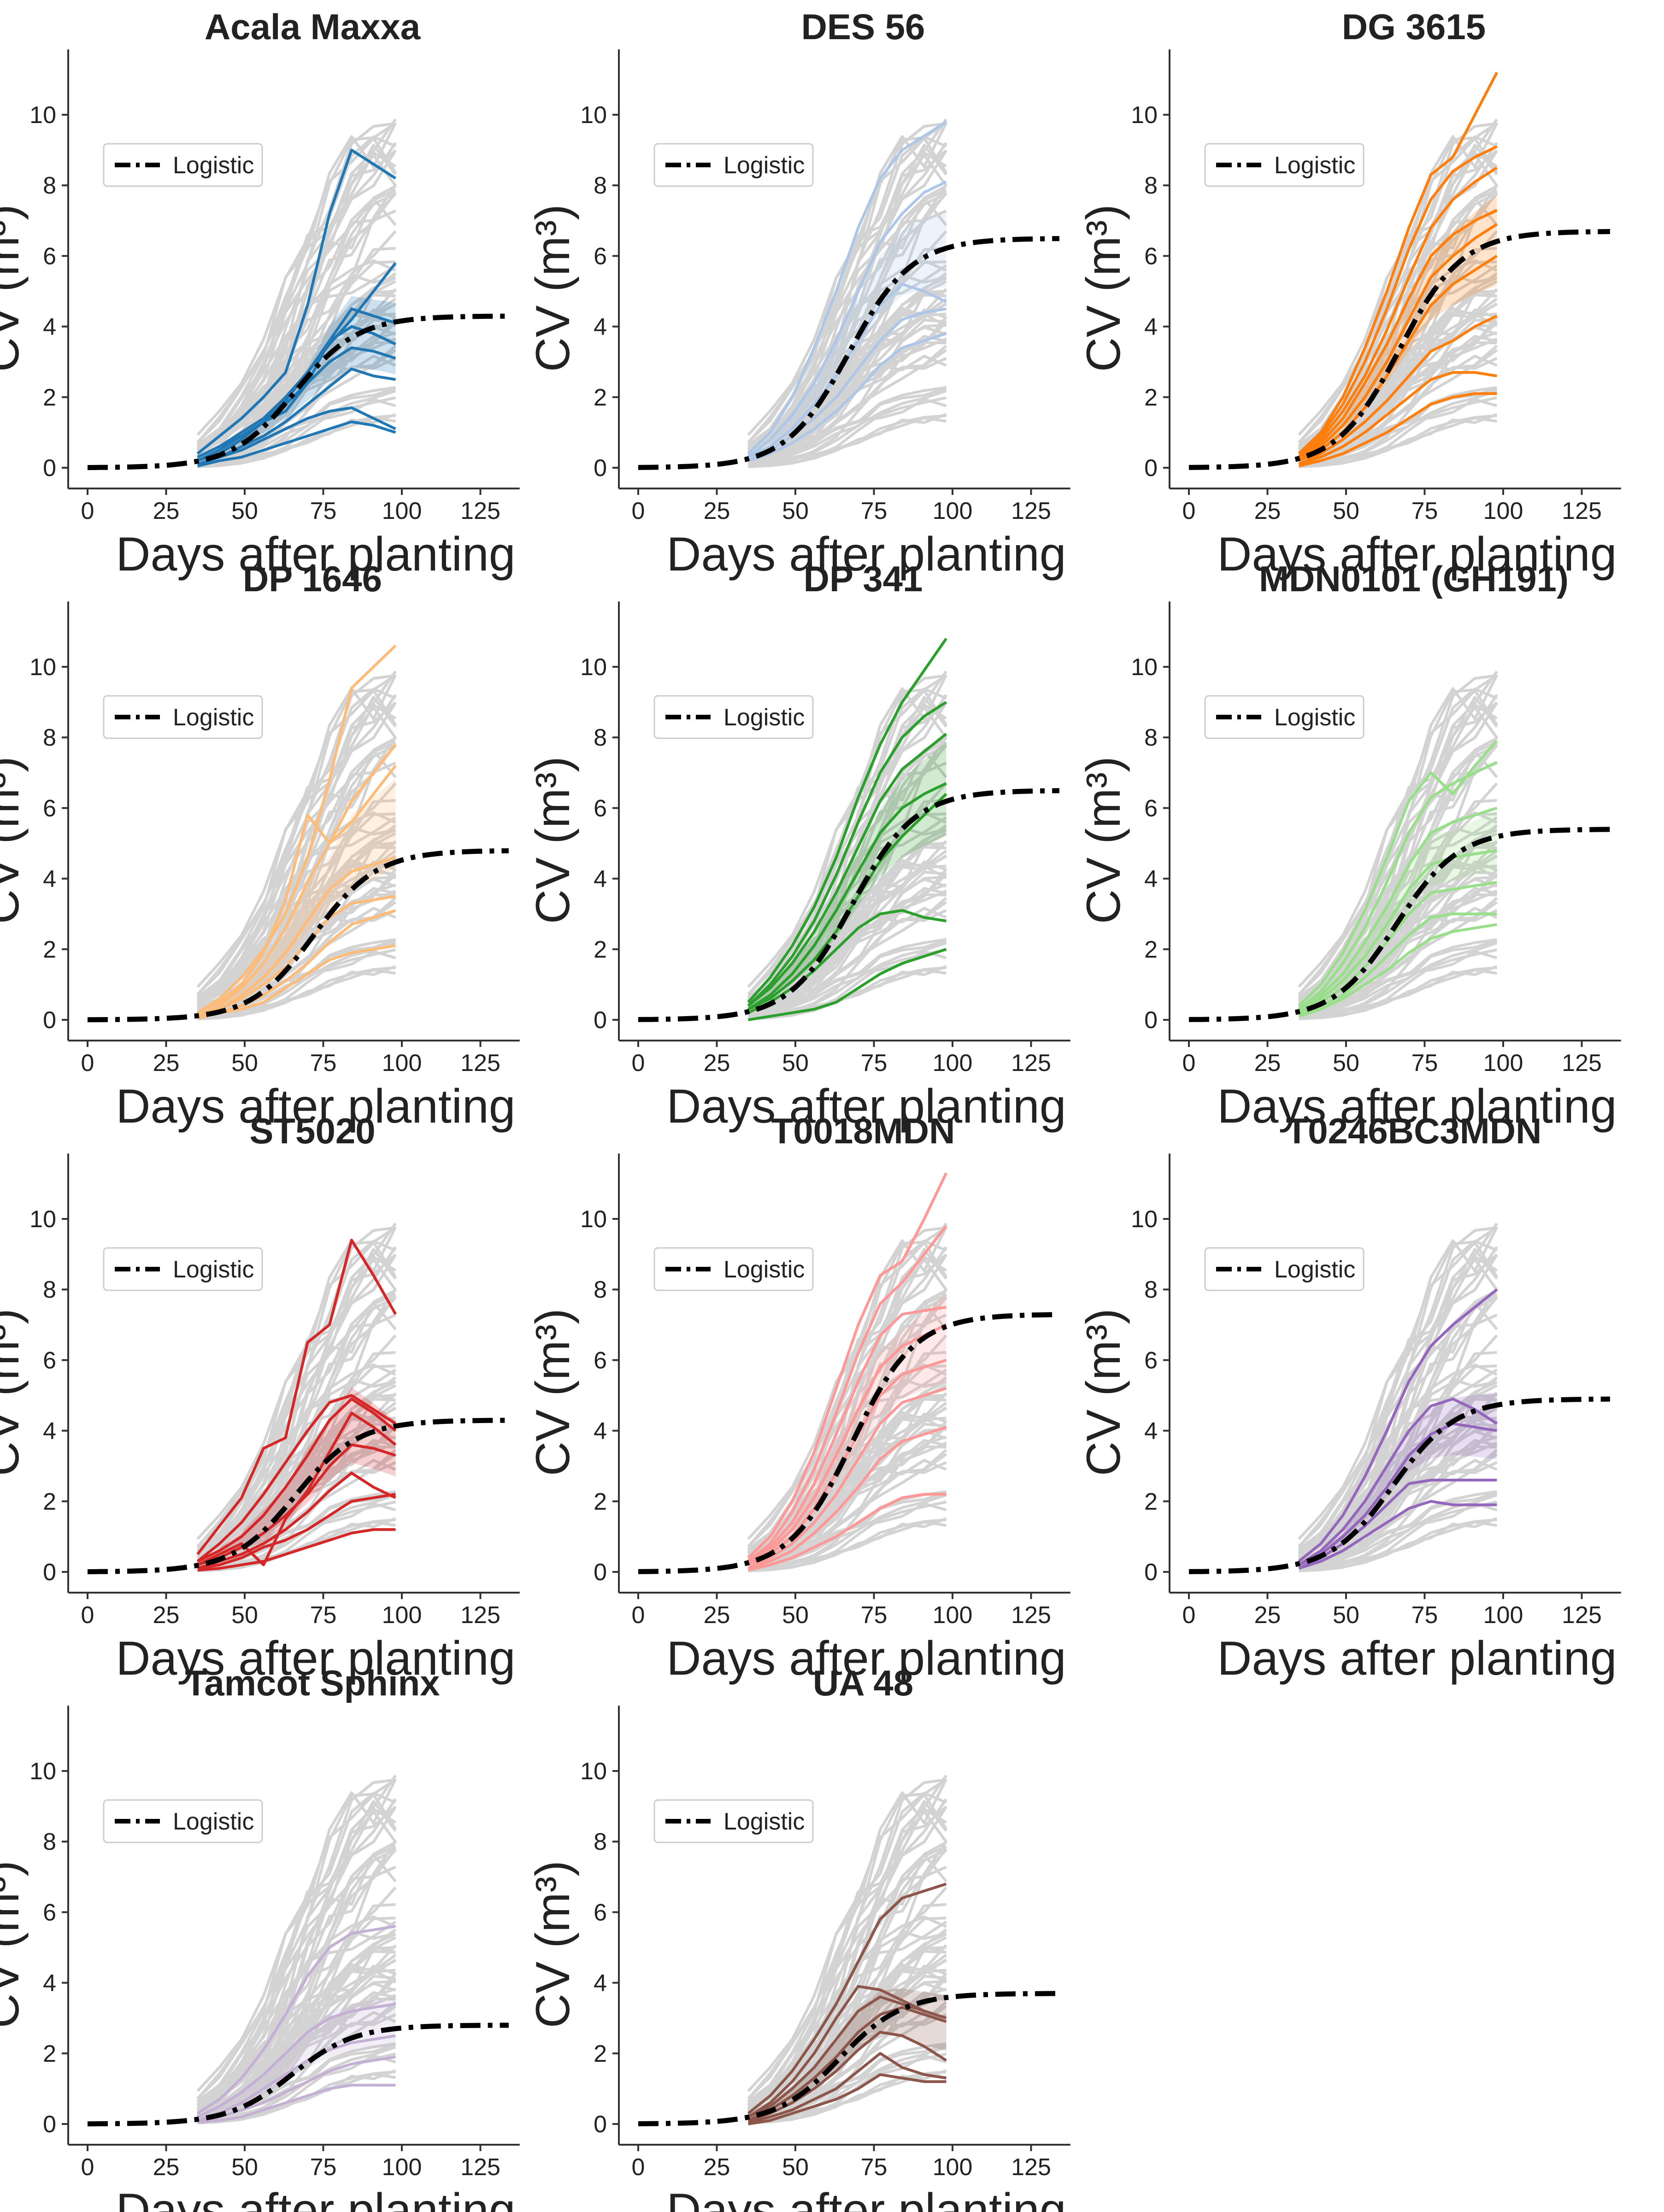  What do you see at coordinates (863, 1683) in the screenshot?
I see `panel-title: UA 48` at bounding box center [863, 1683].